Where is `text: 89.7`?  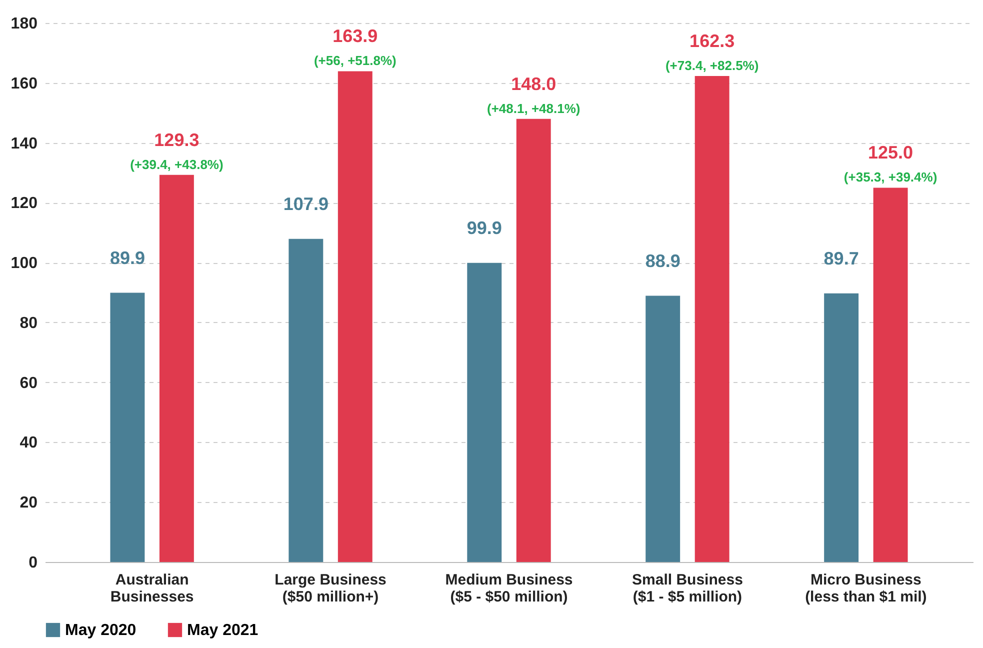 text: 89.7 is located at coordinates (841, 258).